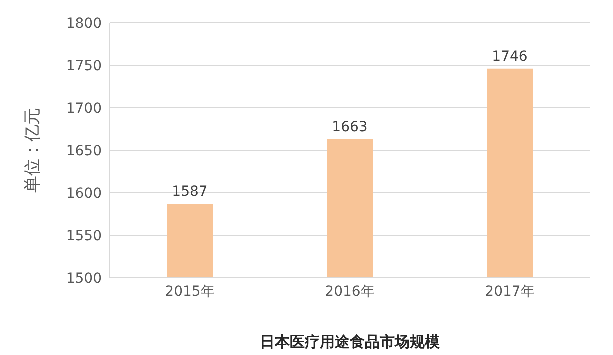  I want to click on y-tick-label: 1800, so click(84, 24).